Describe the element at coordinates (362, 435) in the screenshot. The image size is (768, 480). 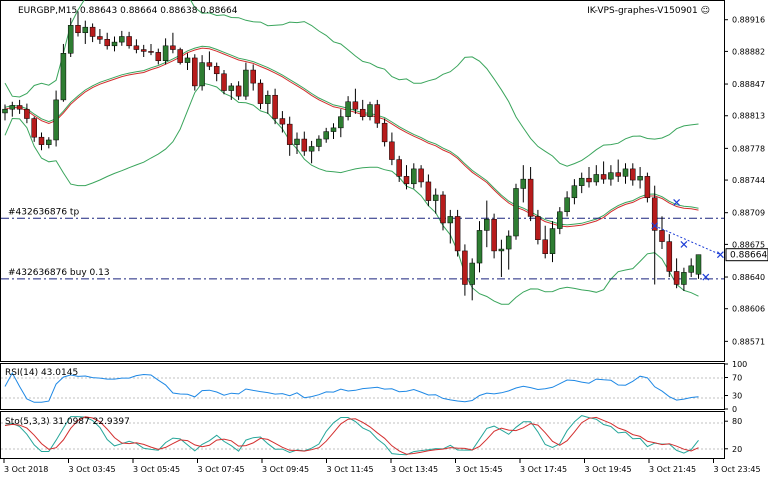
I see `stoch-pane` at that location.